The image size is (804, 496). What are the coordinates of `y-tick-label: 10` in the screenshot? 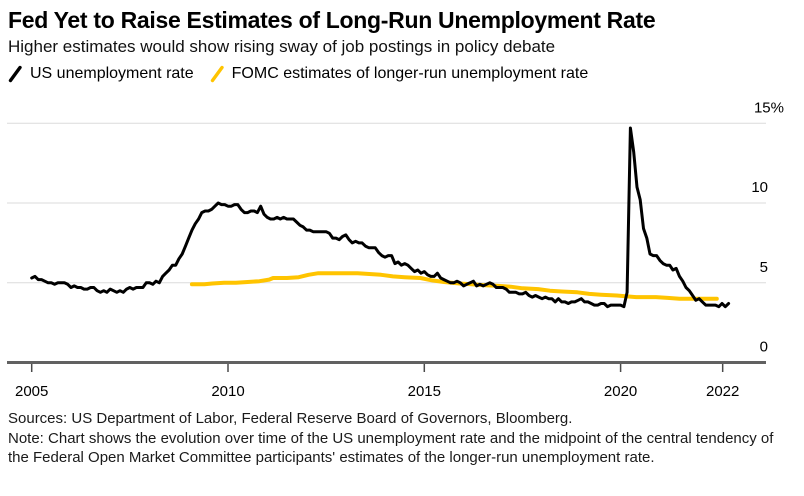 It's located at (759, 187).